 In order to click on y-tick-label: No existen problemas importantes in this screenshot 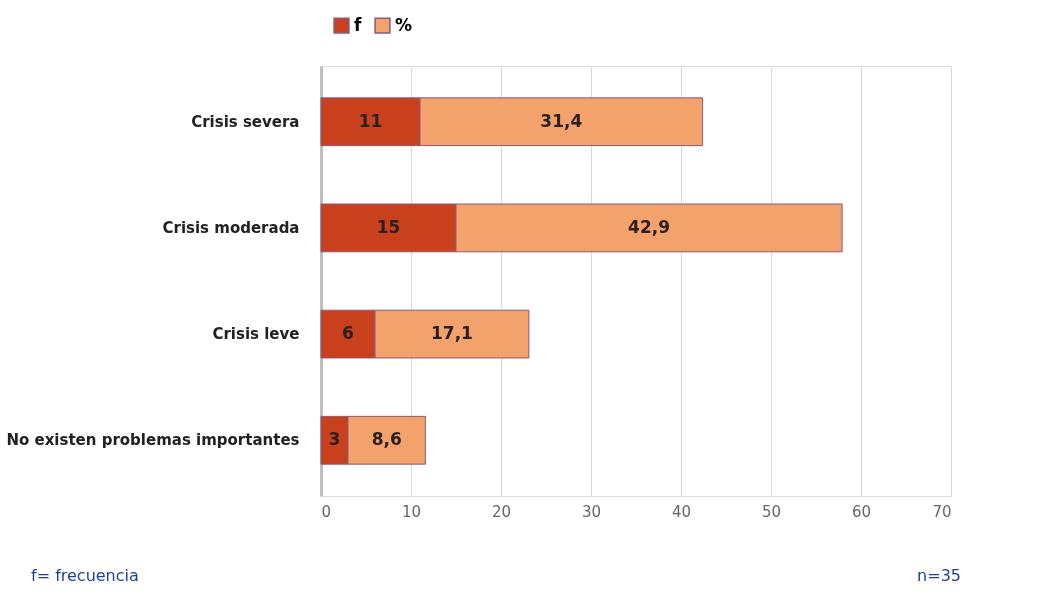, I will do `click(153, 440)`.